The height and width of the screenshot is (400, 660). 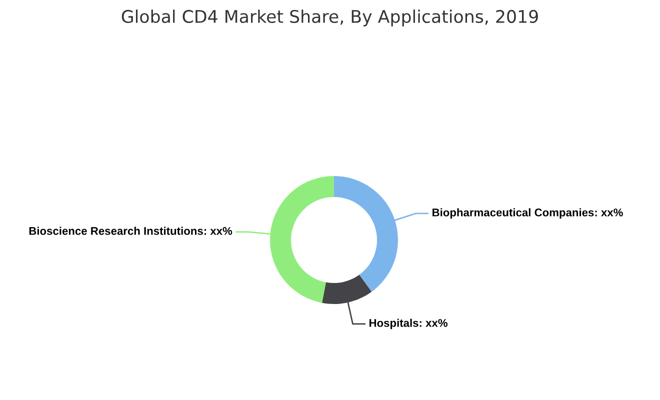 I want to click on slice-label: Biopharmaceutical Companies: xx%, so click(x=527, y=213).